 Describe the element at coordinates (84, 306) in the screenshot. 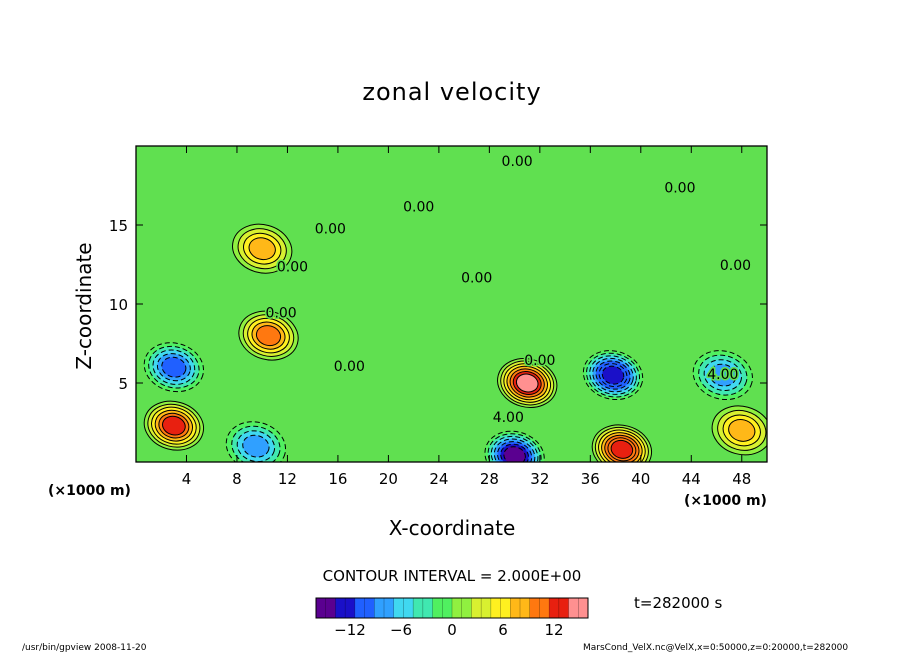

I see `y-axis-label: Z-coordinate` at that location.